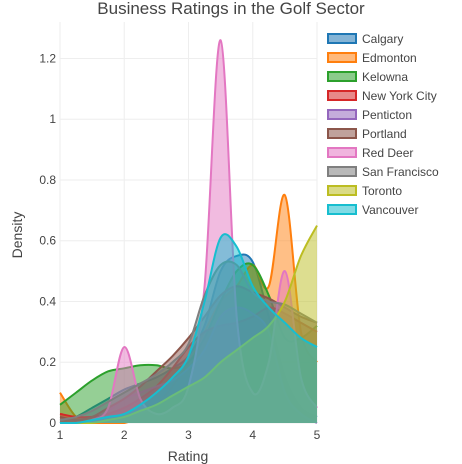  I want to click on legend-label: New York City, so click(399, 96).